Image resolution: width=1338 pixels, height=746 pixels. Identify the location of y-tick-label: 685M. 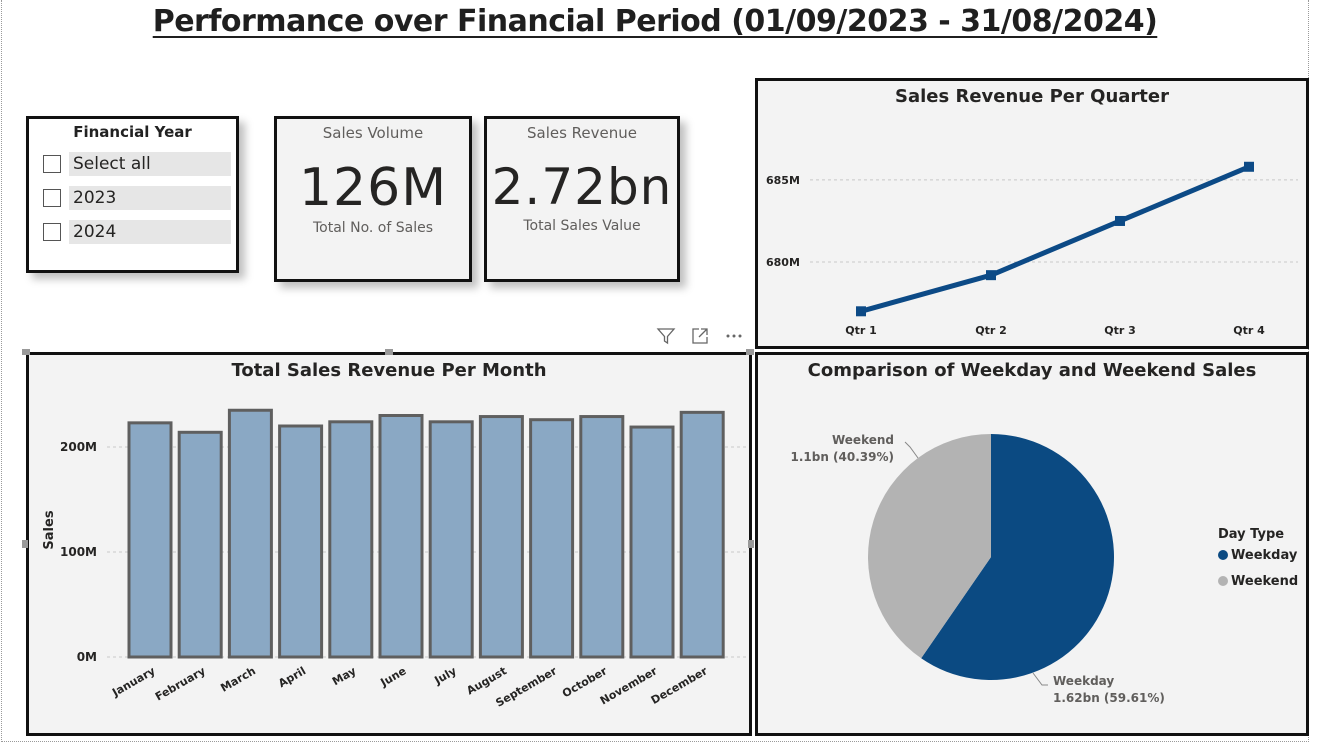
(783, 180).